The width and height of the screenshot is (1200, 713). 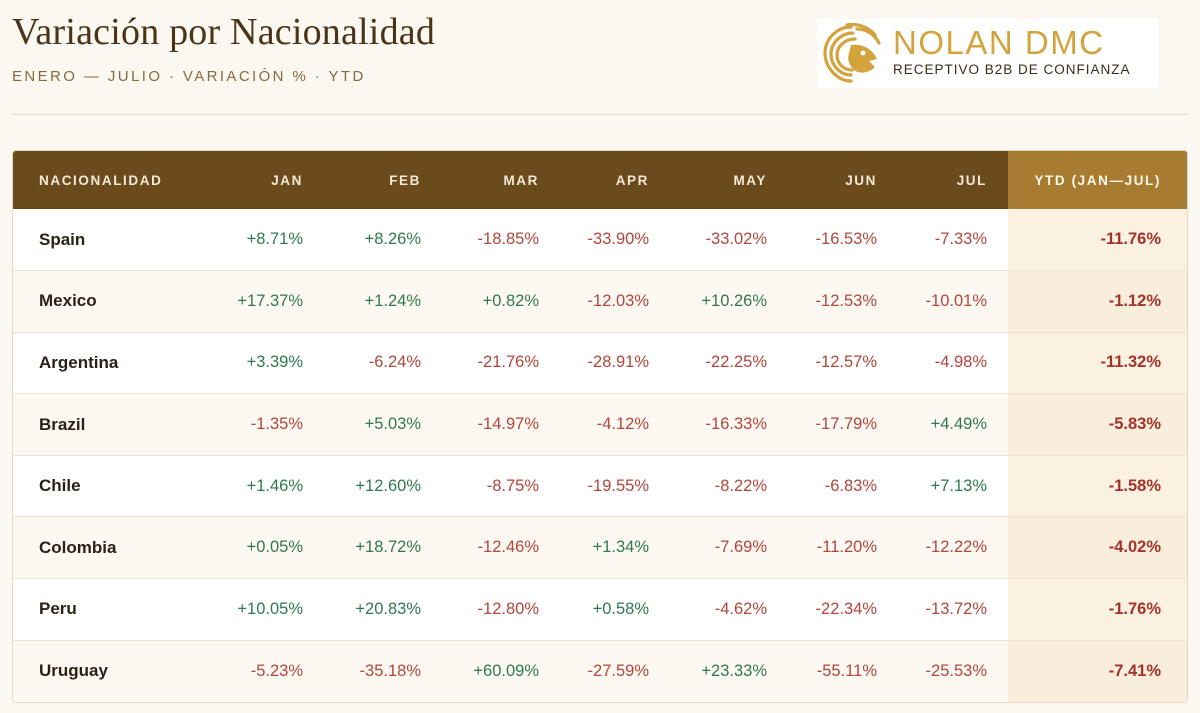 What do you see at coordinates (736, 362) in the screenshot?
I see `month-variation-cell: -22.25%` at bounding box center [736, 362].